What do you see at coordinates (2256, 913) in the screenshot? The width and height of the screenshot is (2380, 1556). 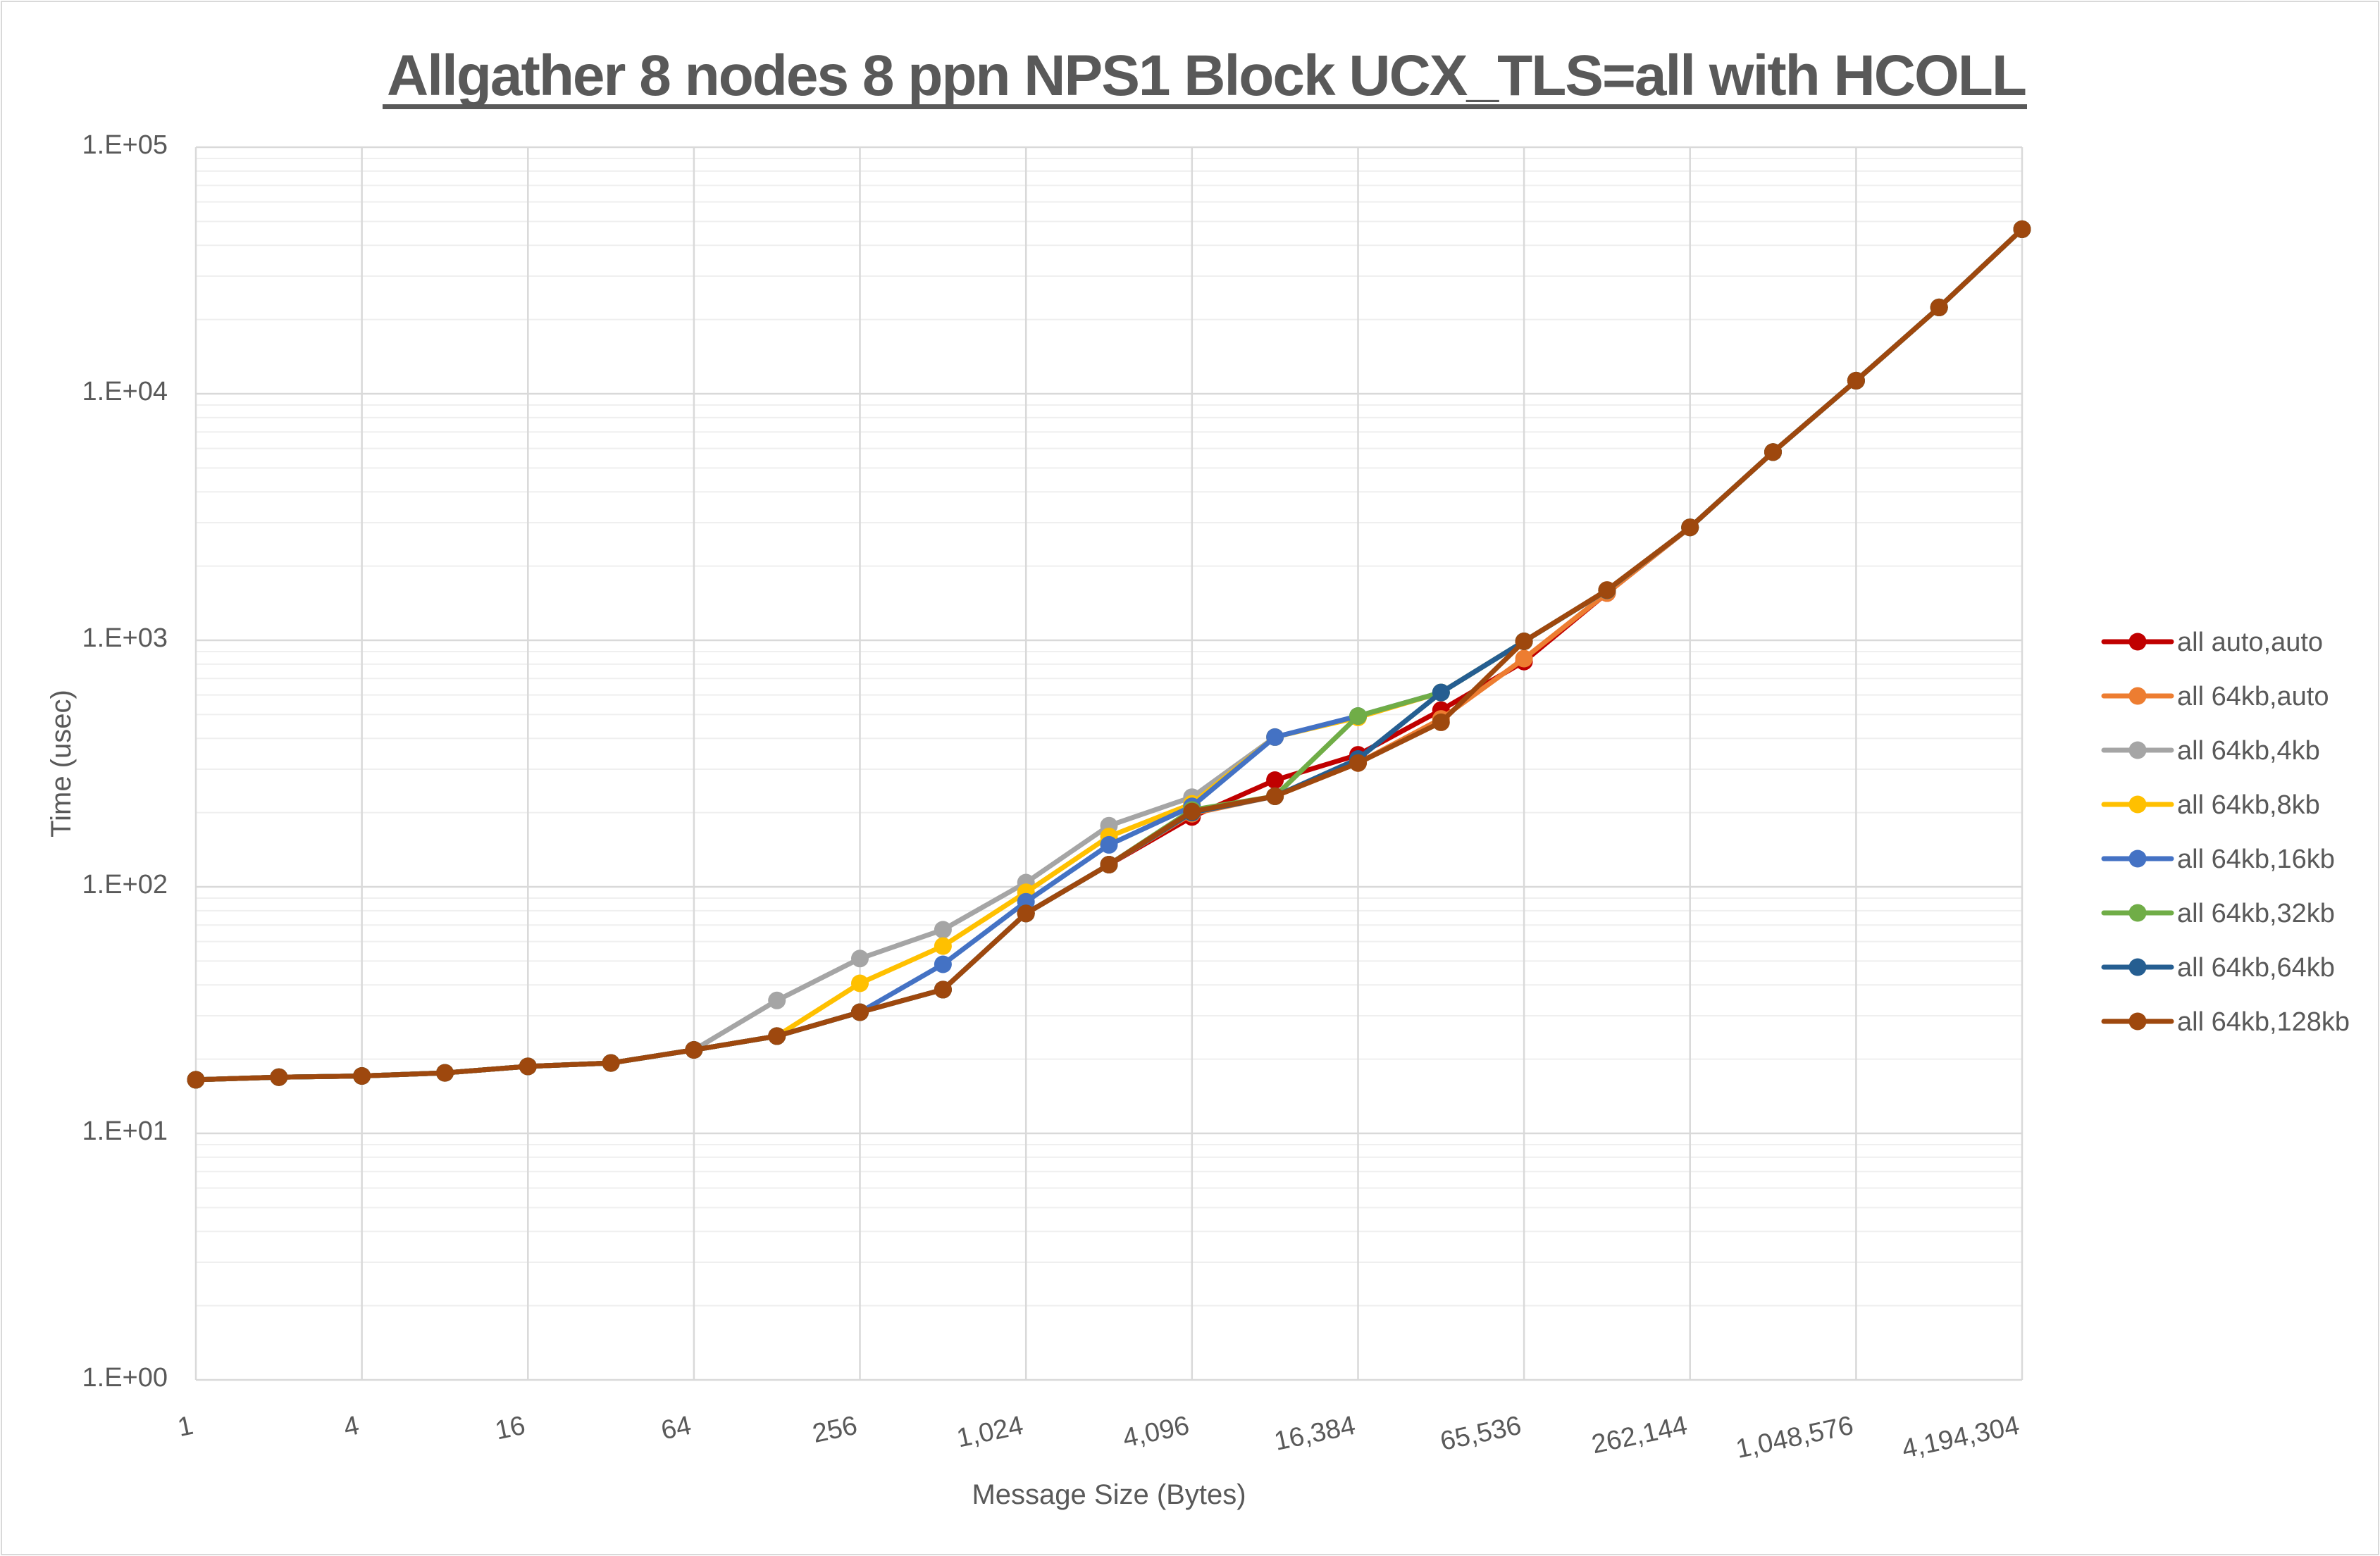 I see `svg-text: all 64kb,32kb` at bounding box center [2256, 913].